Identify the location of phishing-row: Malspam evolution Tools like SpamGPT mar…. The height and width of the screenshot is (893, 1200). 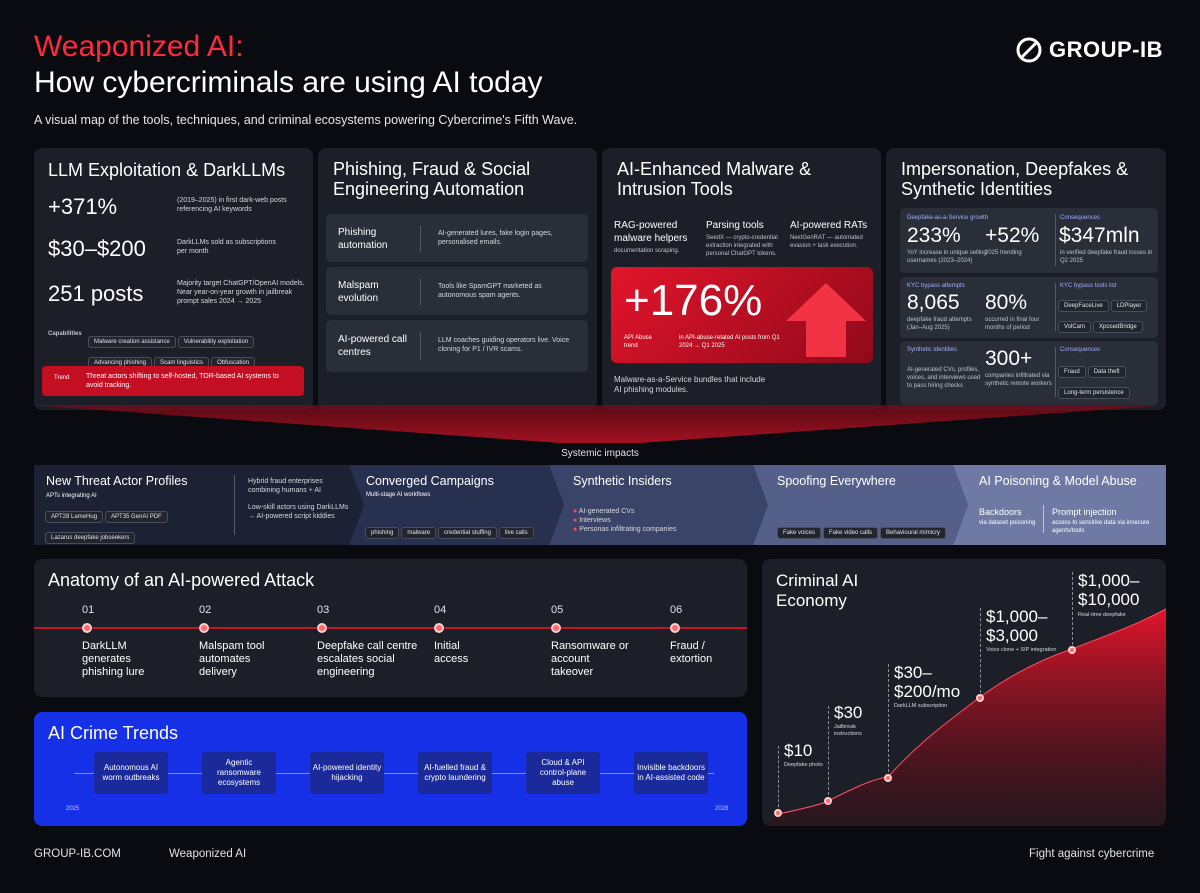
(457, 291).